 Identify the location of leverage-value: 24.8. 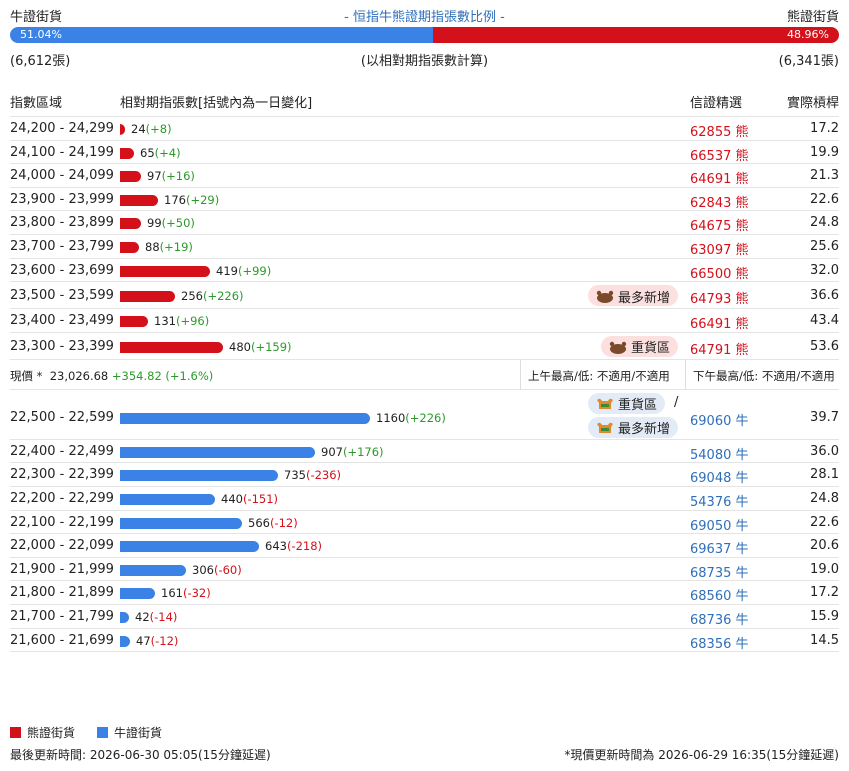
(824, 223).